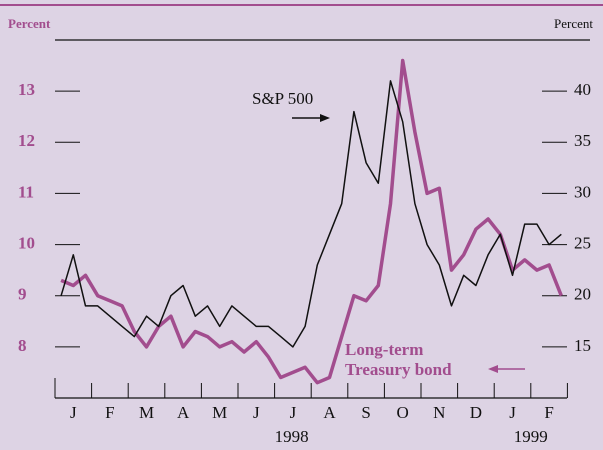  What do you see at coordinates (476, 412) in the screenshot?
I see `x-tick-label: D` at bounding box center [476, 412].